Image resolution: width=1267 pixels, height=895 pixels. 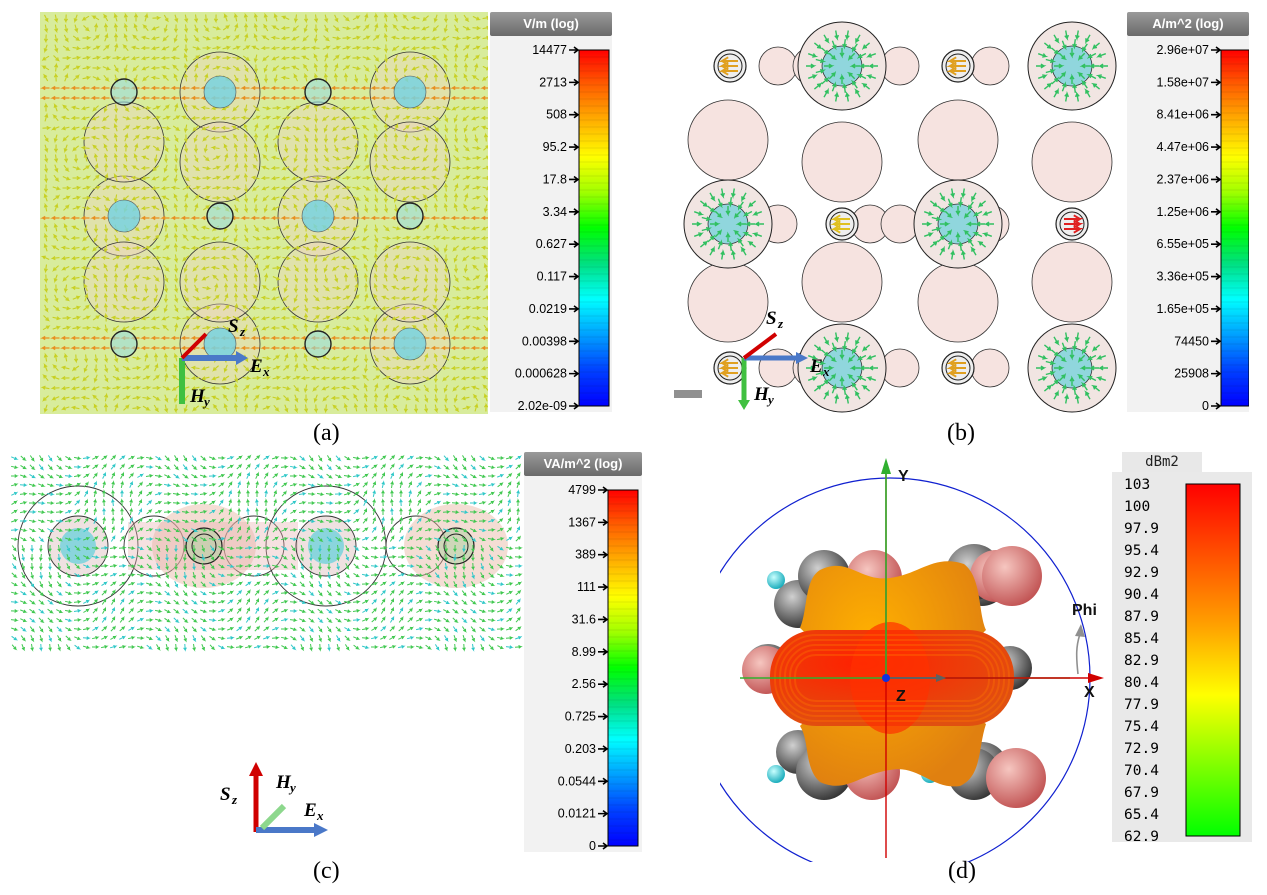 I want to click on colorbar-tick-label: 77.9, so click(x=1141, y=705).